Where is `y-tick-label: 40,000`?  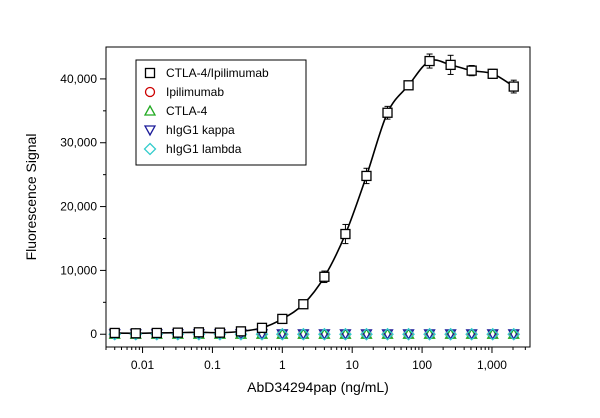
y-tick-label: 40,000 is located at coordinates (78, 79).